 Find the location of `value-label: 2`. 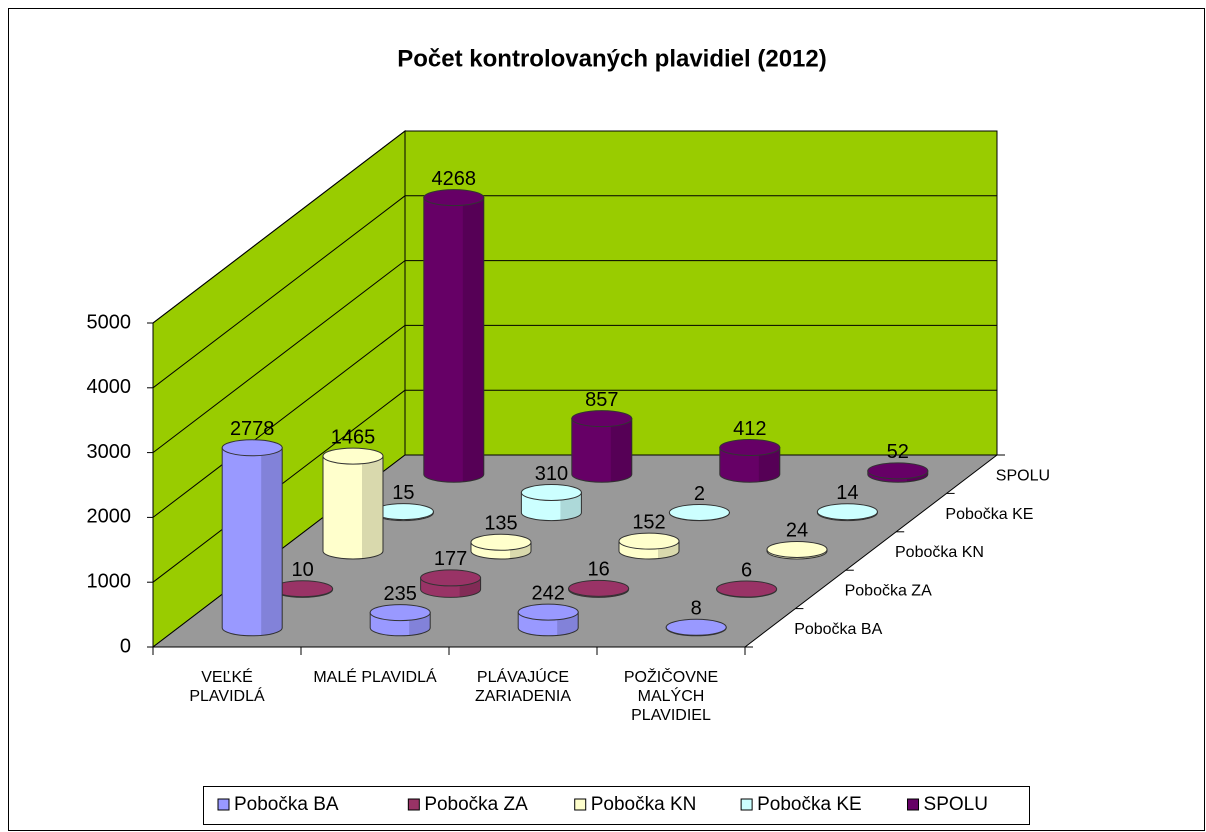

value-label: 2 is located at coordinates (699, 494).